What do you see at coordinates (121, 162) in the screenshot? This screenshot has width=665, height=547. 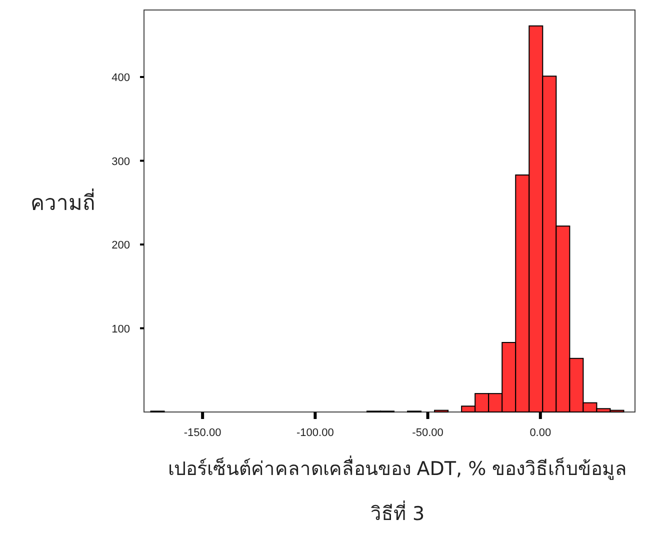 I see `y-tick-label: 300` at bounding box center [121, 162].